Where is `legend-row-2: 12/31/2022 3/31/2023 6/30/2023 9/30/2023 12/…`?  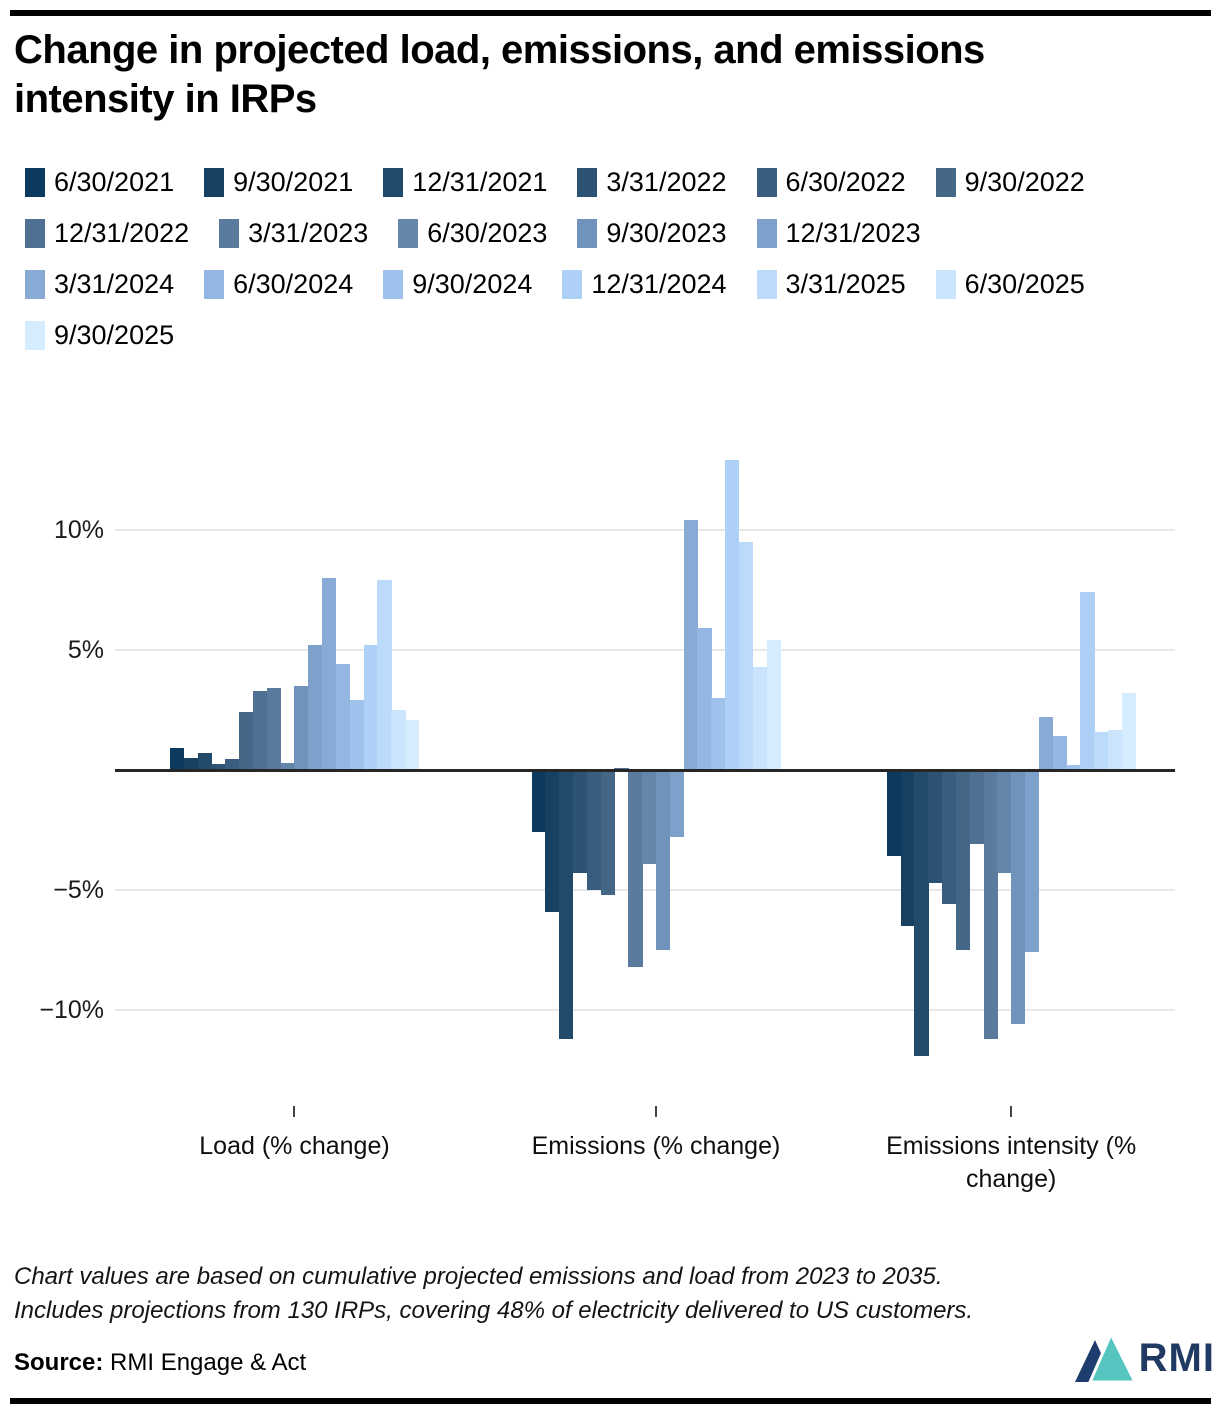 legend-row-2: 12/31/2022 3/31/2023 6/30/2023 9/30/2023 12/… is located at coordinates (620, 233).